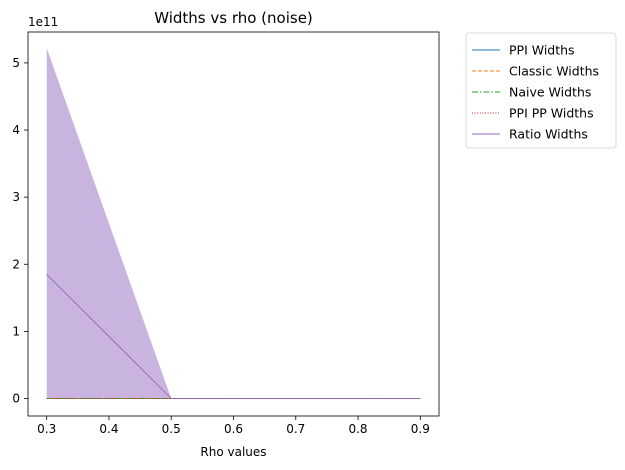 The image size is (625, 470). What do you see at coordinates (551, 113) in the screenshot?
I see `legend-label-3: PPI PP Widths` at bounding box center [551, 113].